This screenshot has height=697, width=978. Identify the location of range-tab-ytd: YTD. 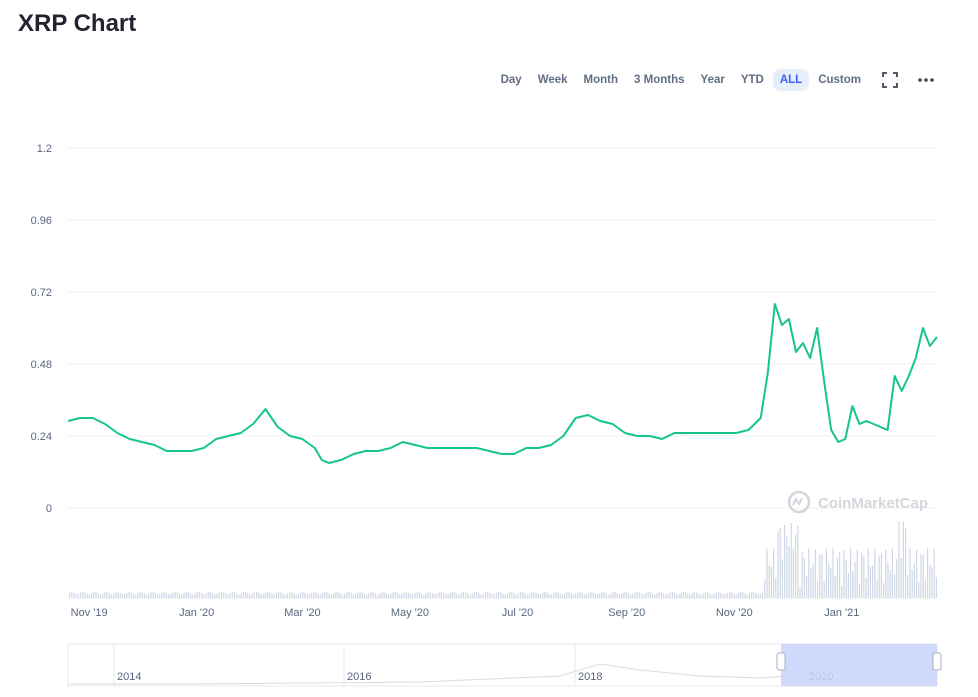
(752, 80).